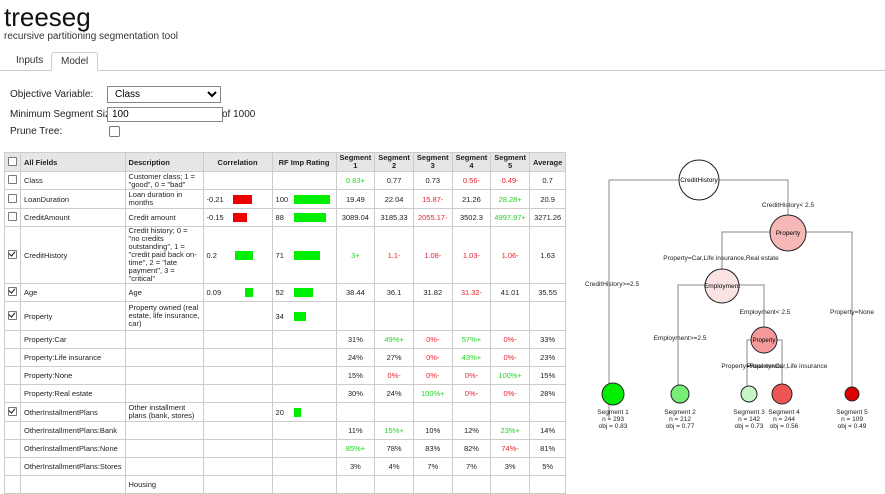 The height and width of the screenshot is (494, 885). Describe the element at coordinates (114, 131) in the screenshot. I see `prune-checkbox` at that location.